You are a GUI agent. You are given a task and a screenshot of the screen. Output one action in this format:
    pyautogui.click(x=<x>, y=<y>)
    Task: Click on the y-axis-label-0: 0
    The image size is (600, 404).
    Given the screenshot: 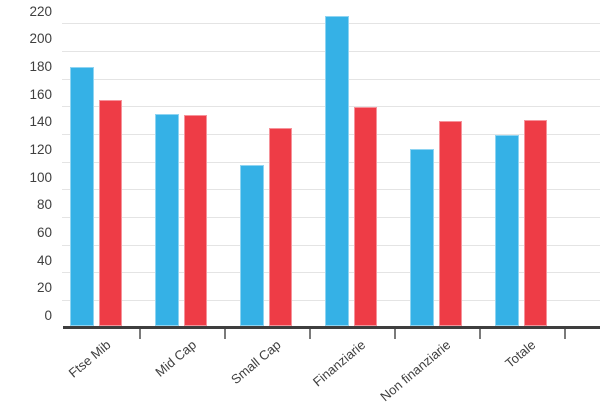 What is the action you would take?
    pyautogui.click(x=48, y=315)
    